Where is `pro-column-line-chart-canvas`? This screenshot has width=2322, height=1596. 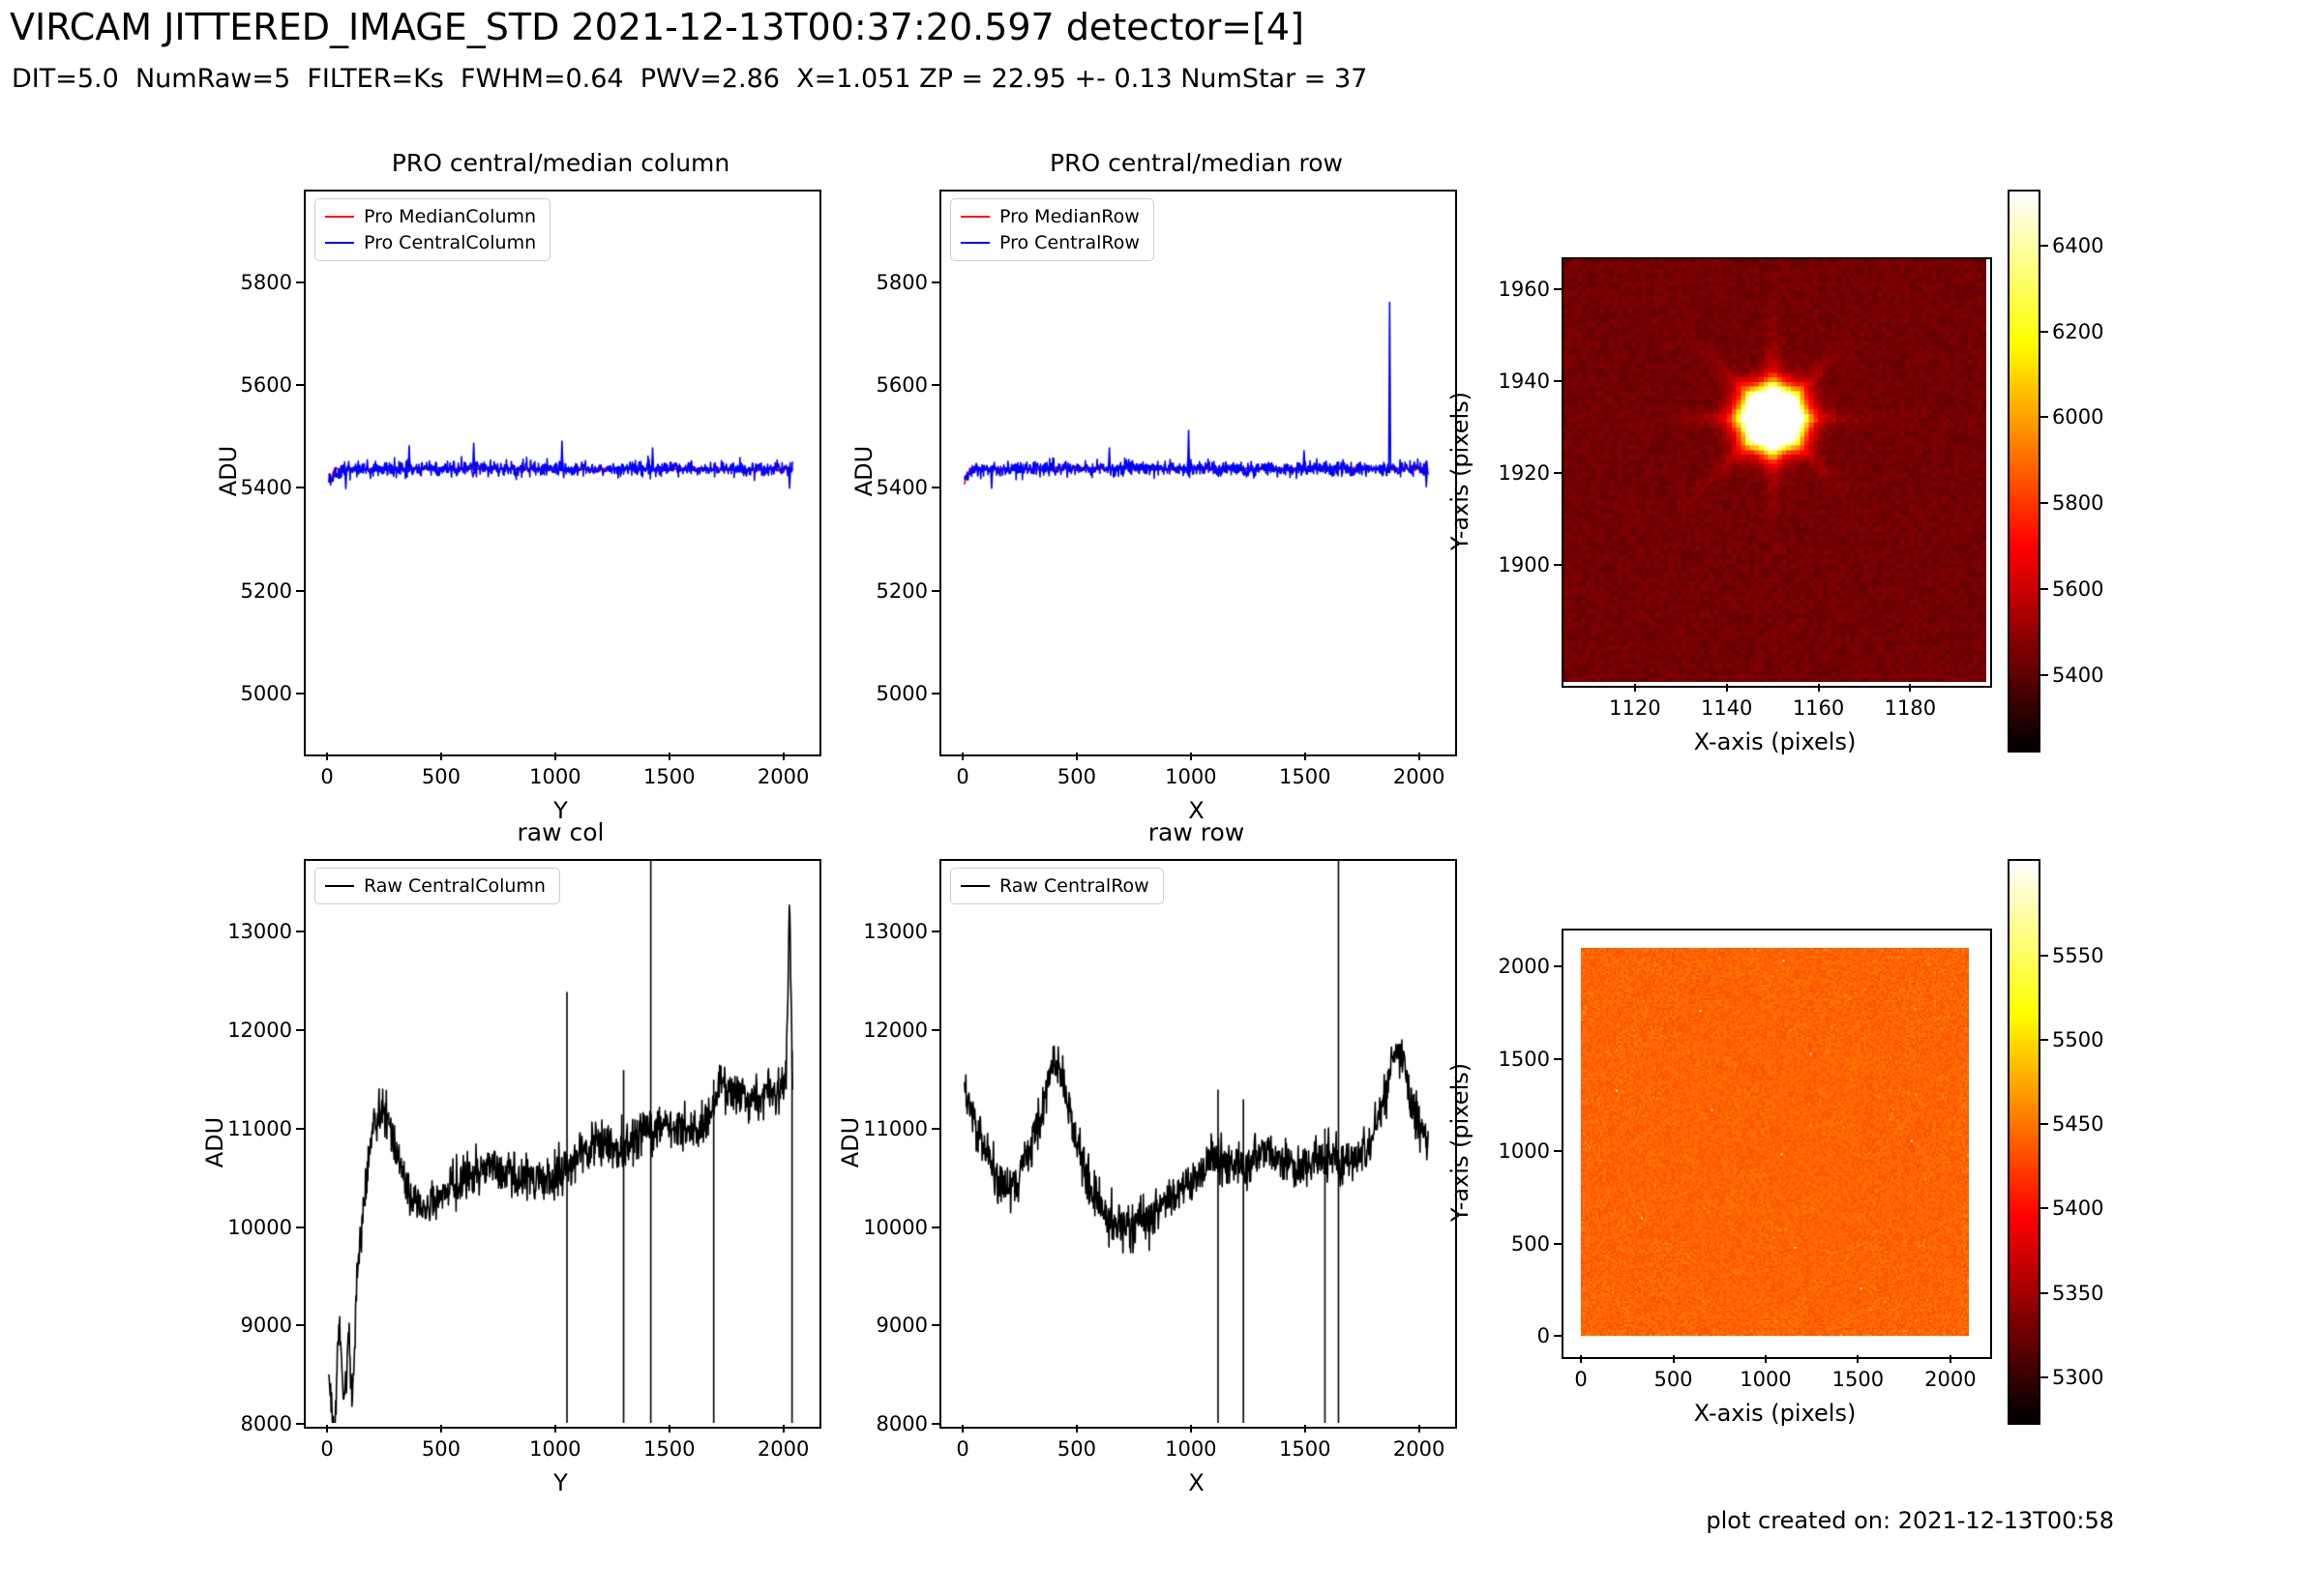 pro-column-line-chart-canvas is located at coordinates (561, 471).